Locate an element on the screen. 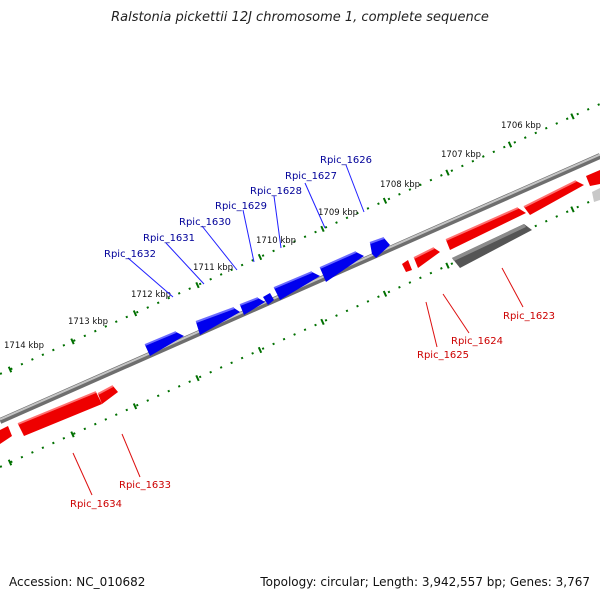 The image size is (600, 600). label-rpic-1630: Rpic_1630 is located at coordinates (205, 222).